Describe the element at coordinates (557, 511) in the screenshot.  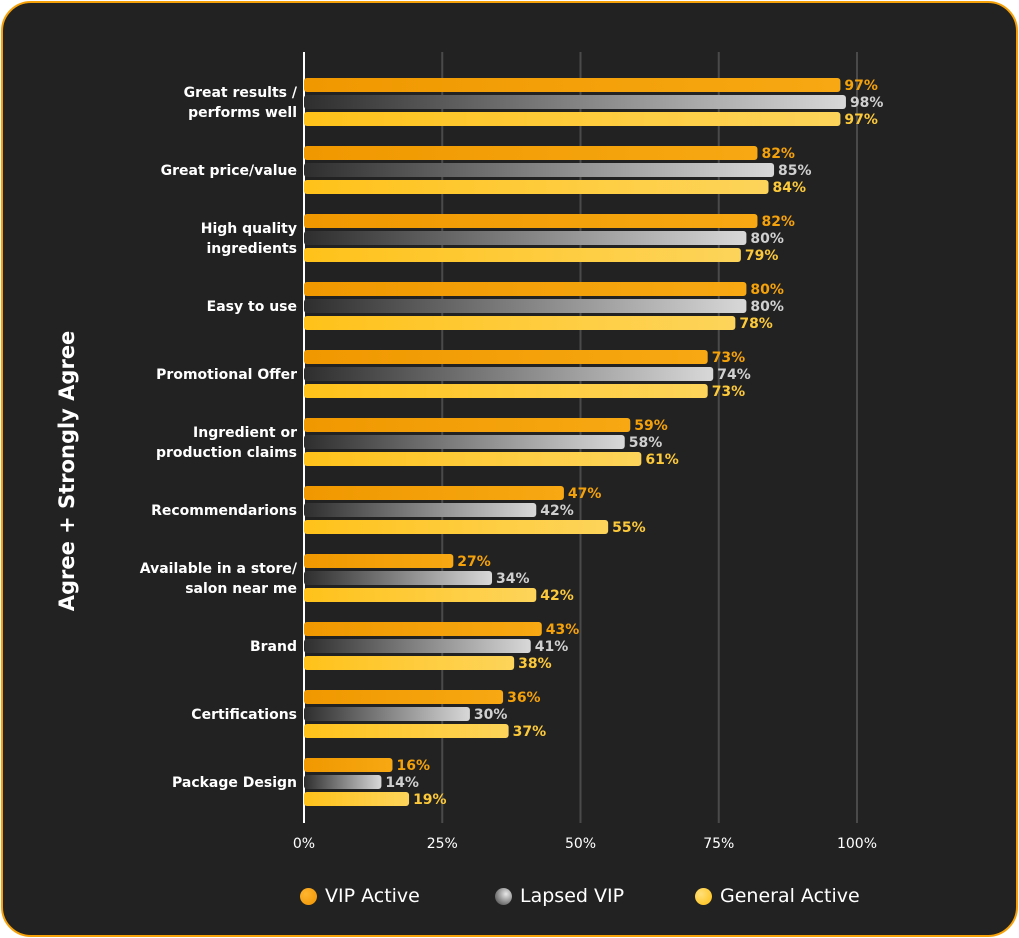
I see `value-label-lapsed-vip: 42%` at that location.